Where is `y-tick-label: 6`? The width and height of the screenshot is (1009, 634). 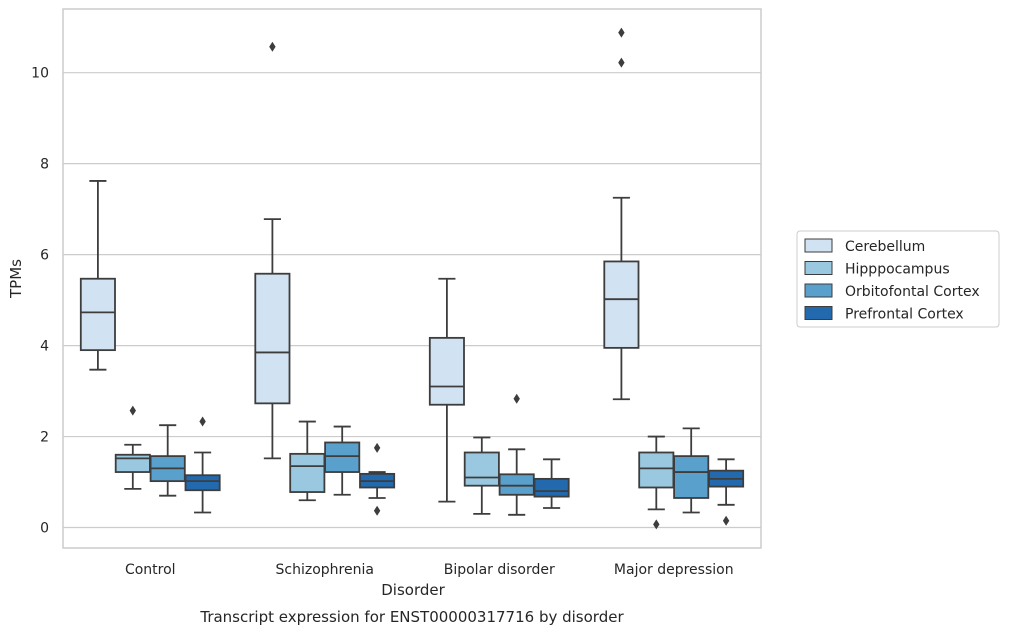
y-tick-label: 6 is located at coordinates (44, 256).